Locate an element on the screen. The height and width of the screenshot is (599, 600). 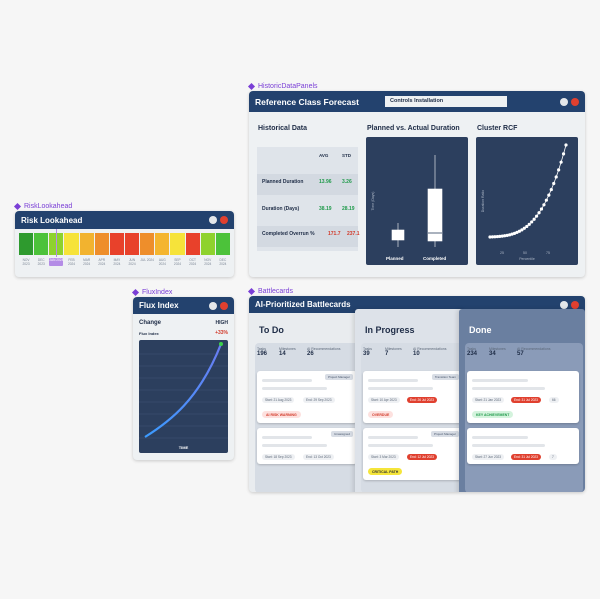
col-std: STD is located at coordinates (346, 155).